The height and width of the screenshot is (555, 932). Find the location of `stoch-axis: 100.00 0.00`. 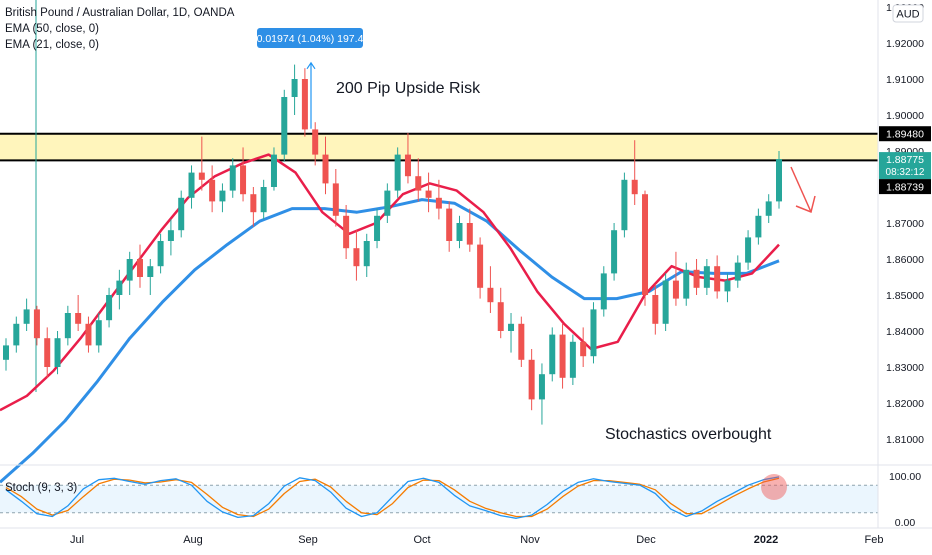

stoch-axis: 100.00 0.00 is located at coordinates (905, 500).